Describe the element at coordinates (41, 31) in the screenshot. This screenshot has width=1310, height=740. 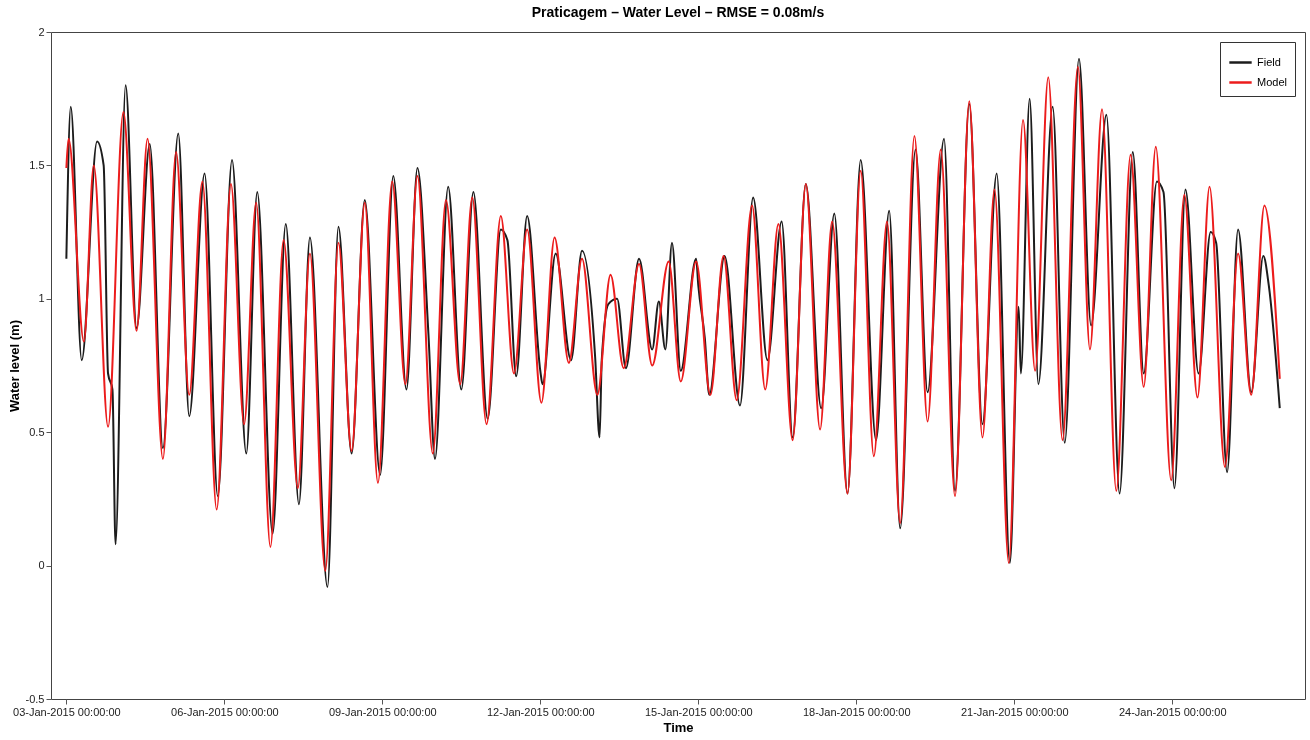
I see `y-tick-label: 2` at that location.